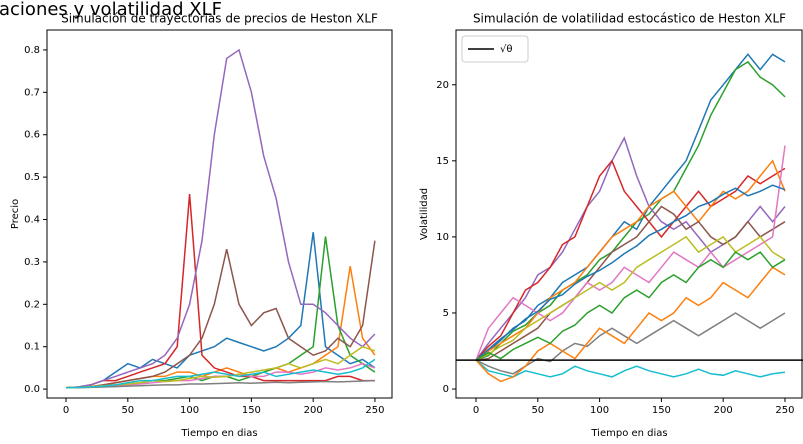 The width and height of the screenshot is (803, 444). Describe the element at coordinates (32, 50) in the screenshot. I see `y-tick-label: 0.8` at that location.